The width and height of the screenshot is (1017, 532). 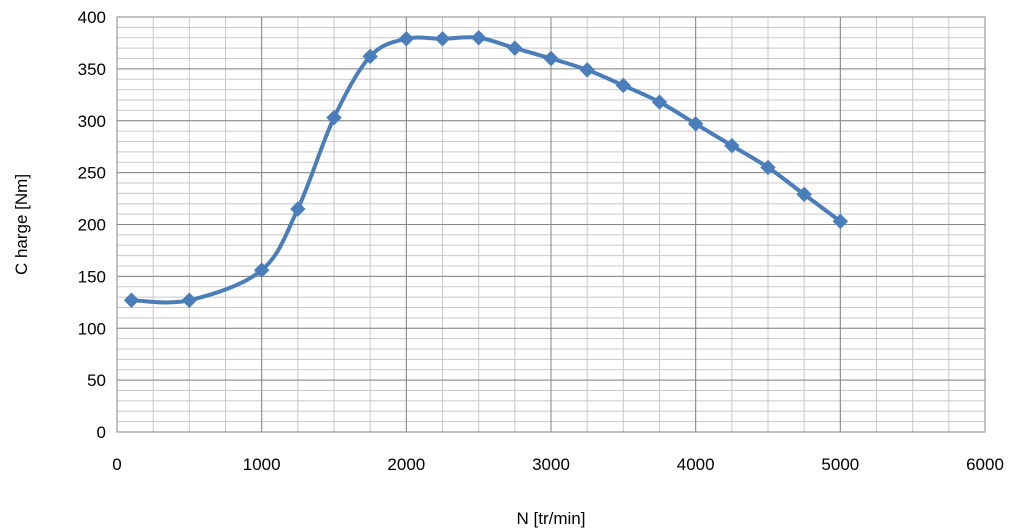 What do you see at coordinates (92, 173) in the screenshot?
I see `y-tick-label: 250` at bounding box center [92, 173].